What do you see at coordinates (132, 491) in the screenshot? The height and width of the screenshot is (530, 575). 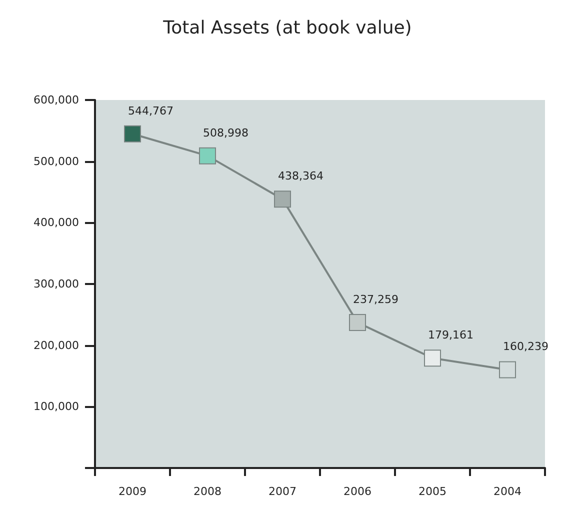 I see `x-tick-label: 2009` at bounding box center [132, 491].